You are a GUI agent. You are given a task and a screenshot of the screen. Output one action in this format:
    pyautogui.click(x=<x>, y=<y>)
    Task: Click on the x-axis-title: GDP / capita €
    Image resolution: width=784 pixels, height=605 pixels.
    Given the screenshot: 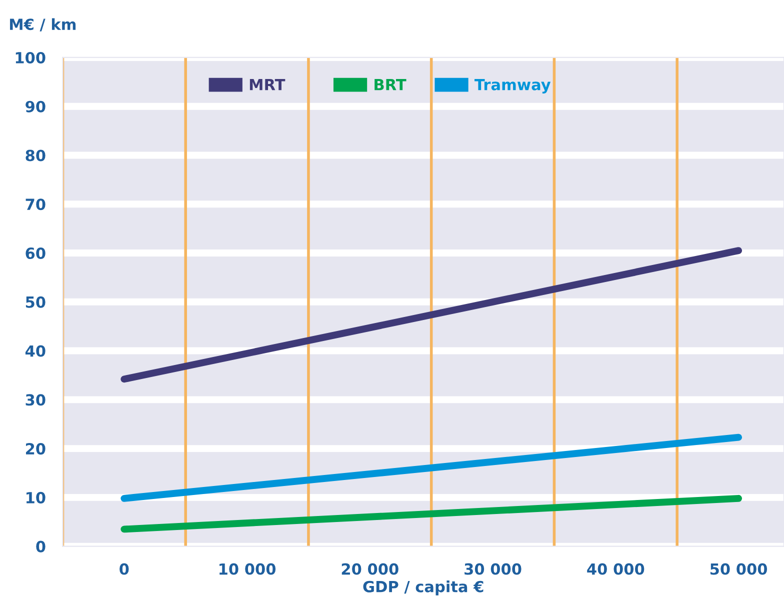 What is the action you would take?
    pyautogui.click(x=423, y=588)
    